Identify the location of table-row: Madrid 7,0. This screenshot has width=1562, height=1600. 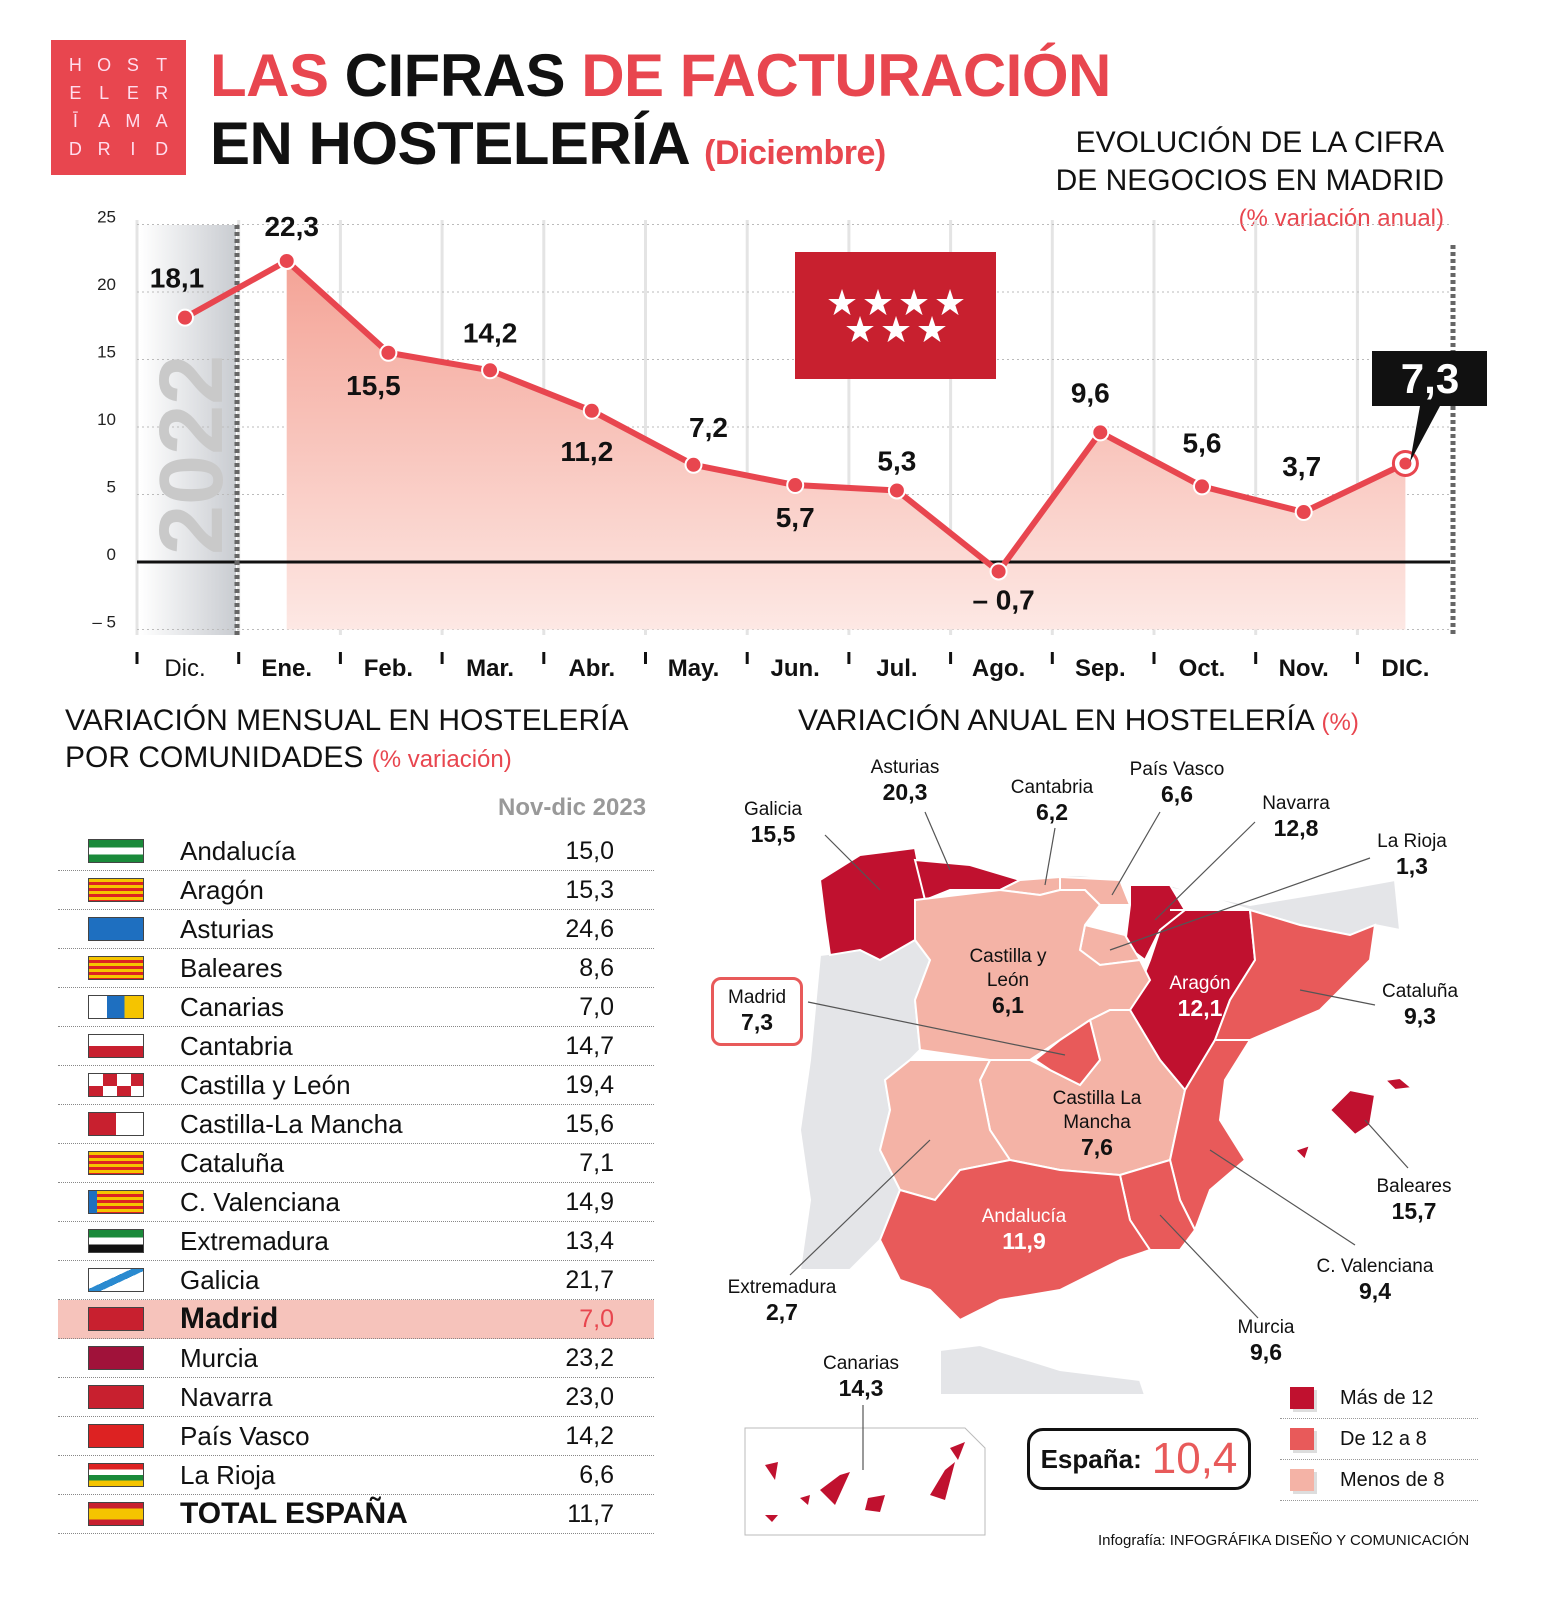
(356, 1319).